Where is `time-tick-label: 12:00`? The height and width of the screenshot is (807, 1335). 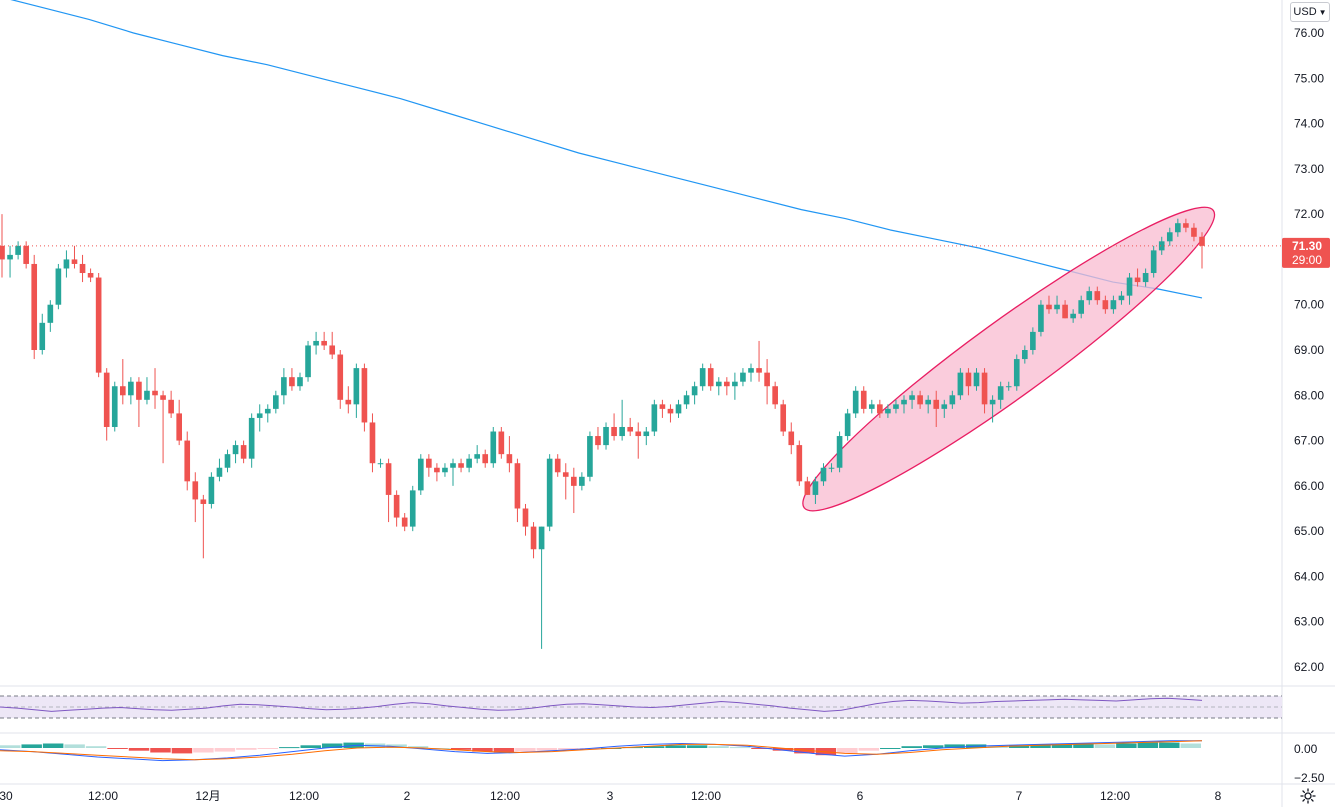
time-tick-label: 12:00 is located at coordinates (304, 796).